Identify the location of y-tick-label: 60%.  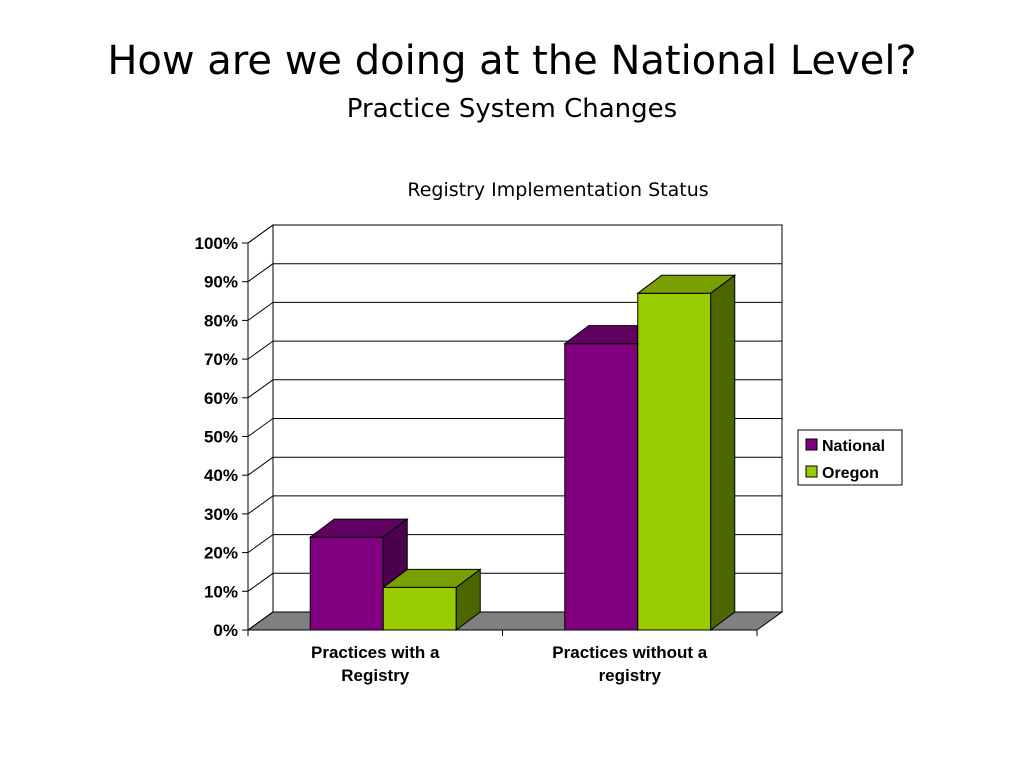
(221, 398).